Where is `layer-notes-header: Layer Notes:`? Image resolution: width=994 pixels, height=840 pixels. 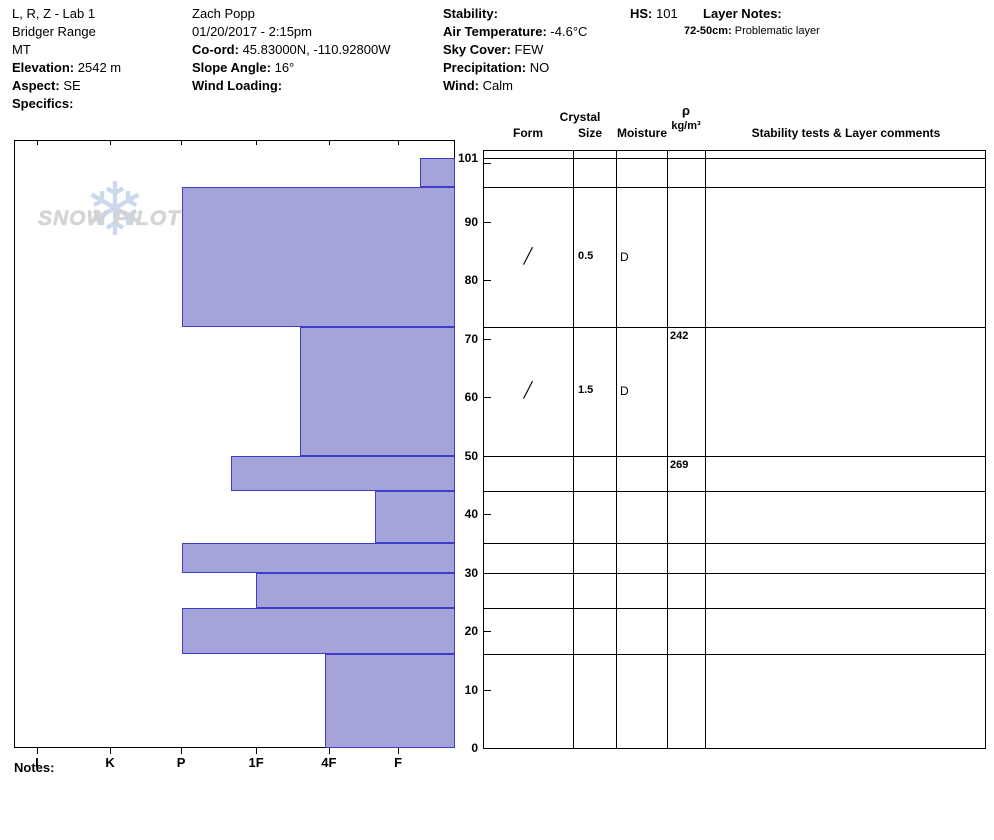
layer-notes-header: Layer Notes: is located at coordinates (752, 14).